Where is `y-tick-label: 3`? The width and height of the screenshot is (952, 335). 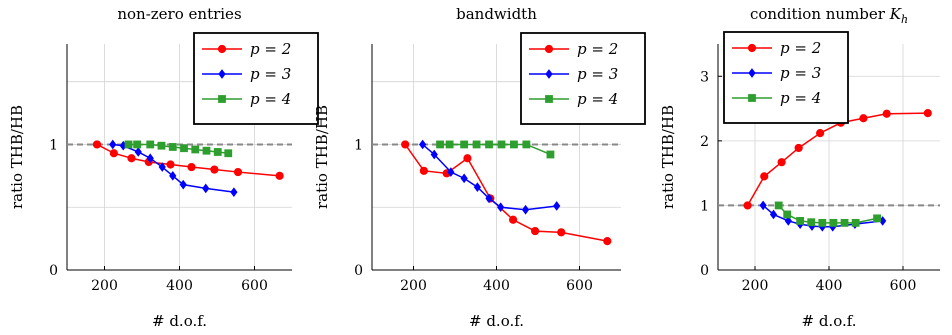 y-tick-label: 3 is located at coordinates (704, 77).